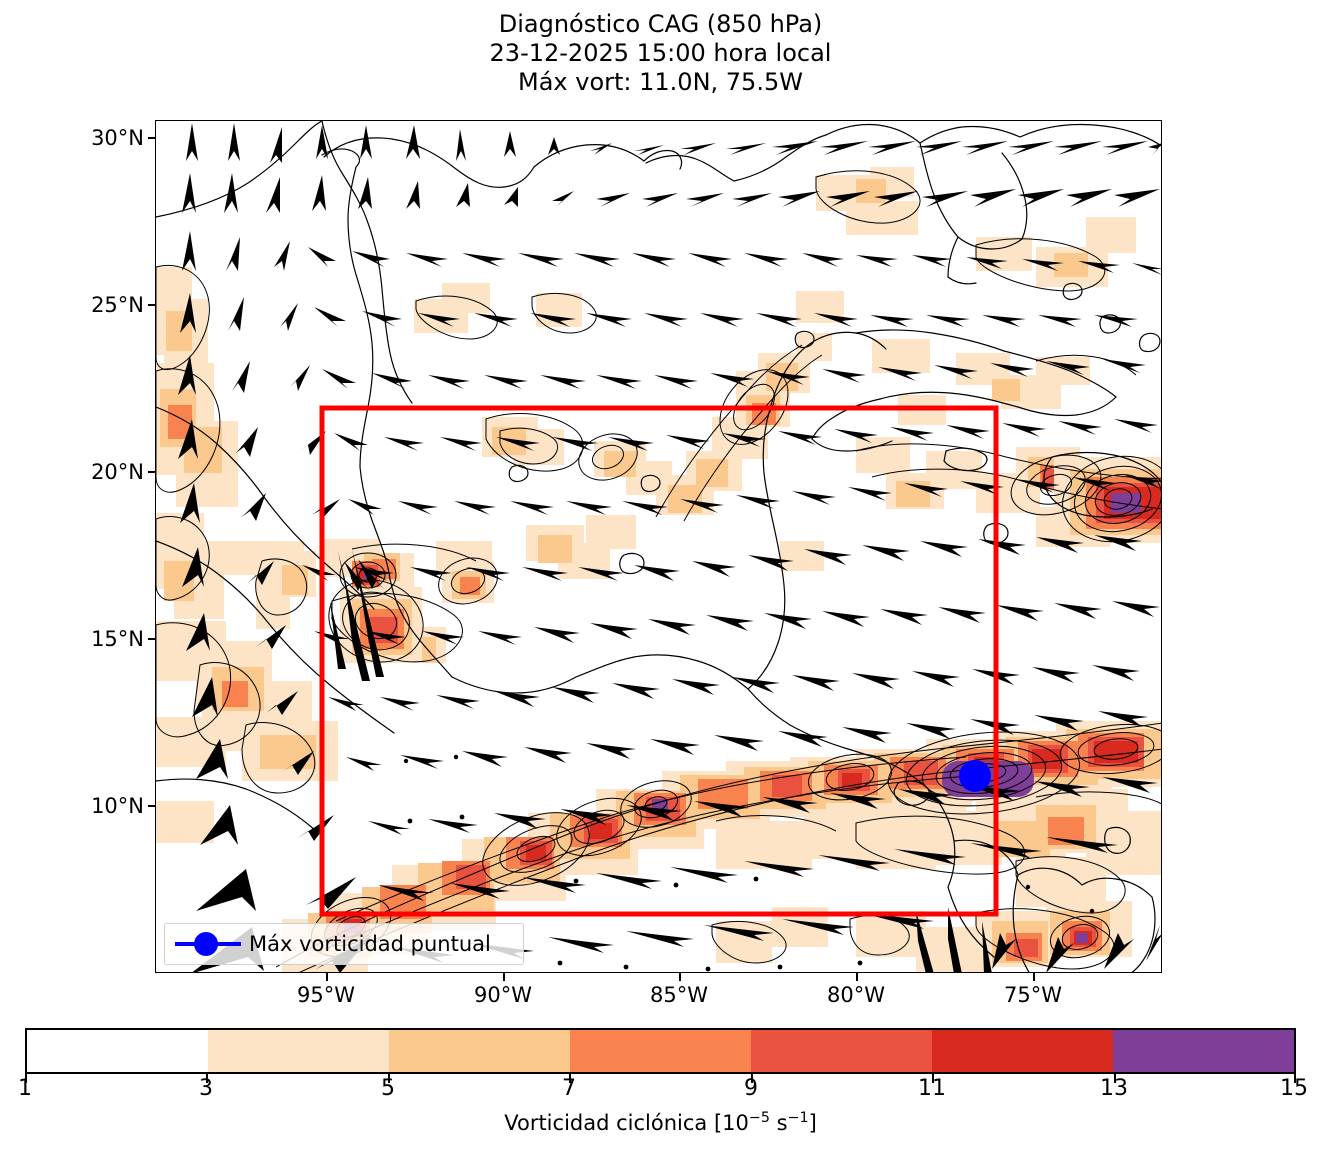 Image resolution: width=1321 pixels, height=1154 pixels. Describe the element at coordinates (206, 1088) in the screenshot. I see `colorbar-label-3: 3` at that location.